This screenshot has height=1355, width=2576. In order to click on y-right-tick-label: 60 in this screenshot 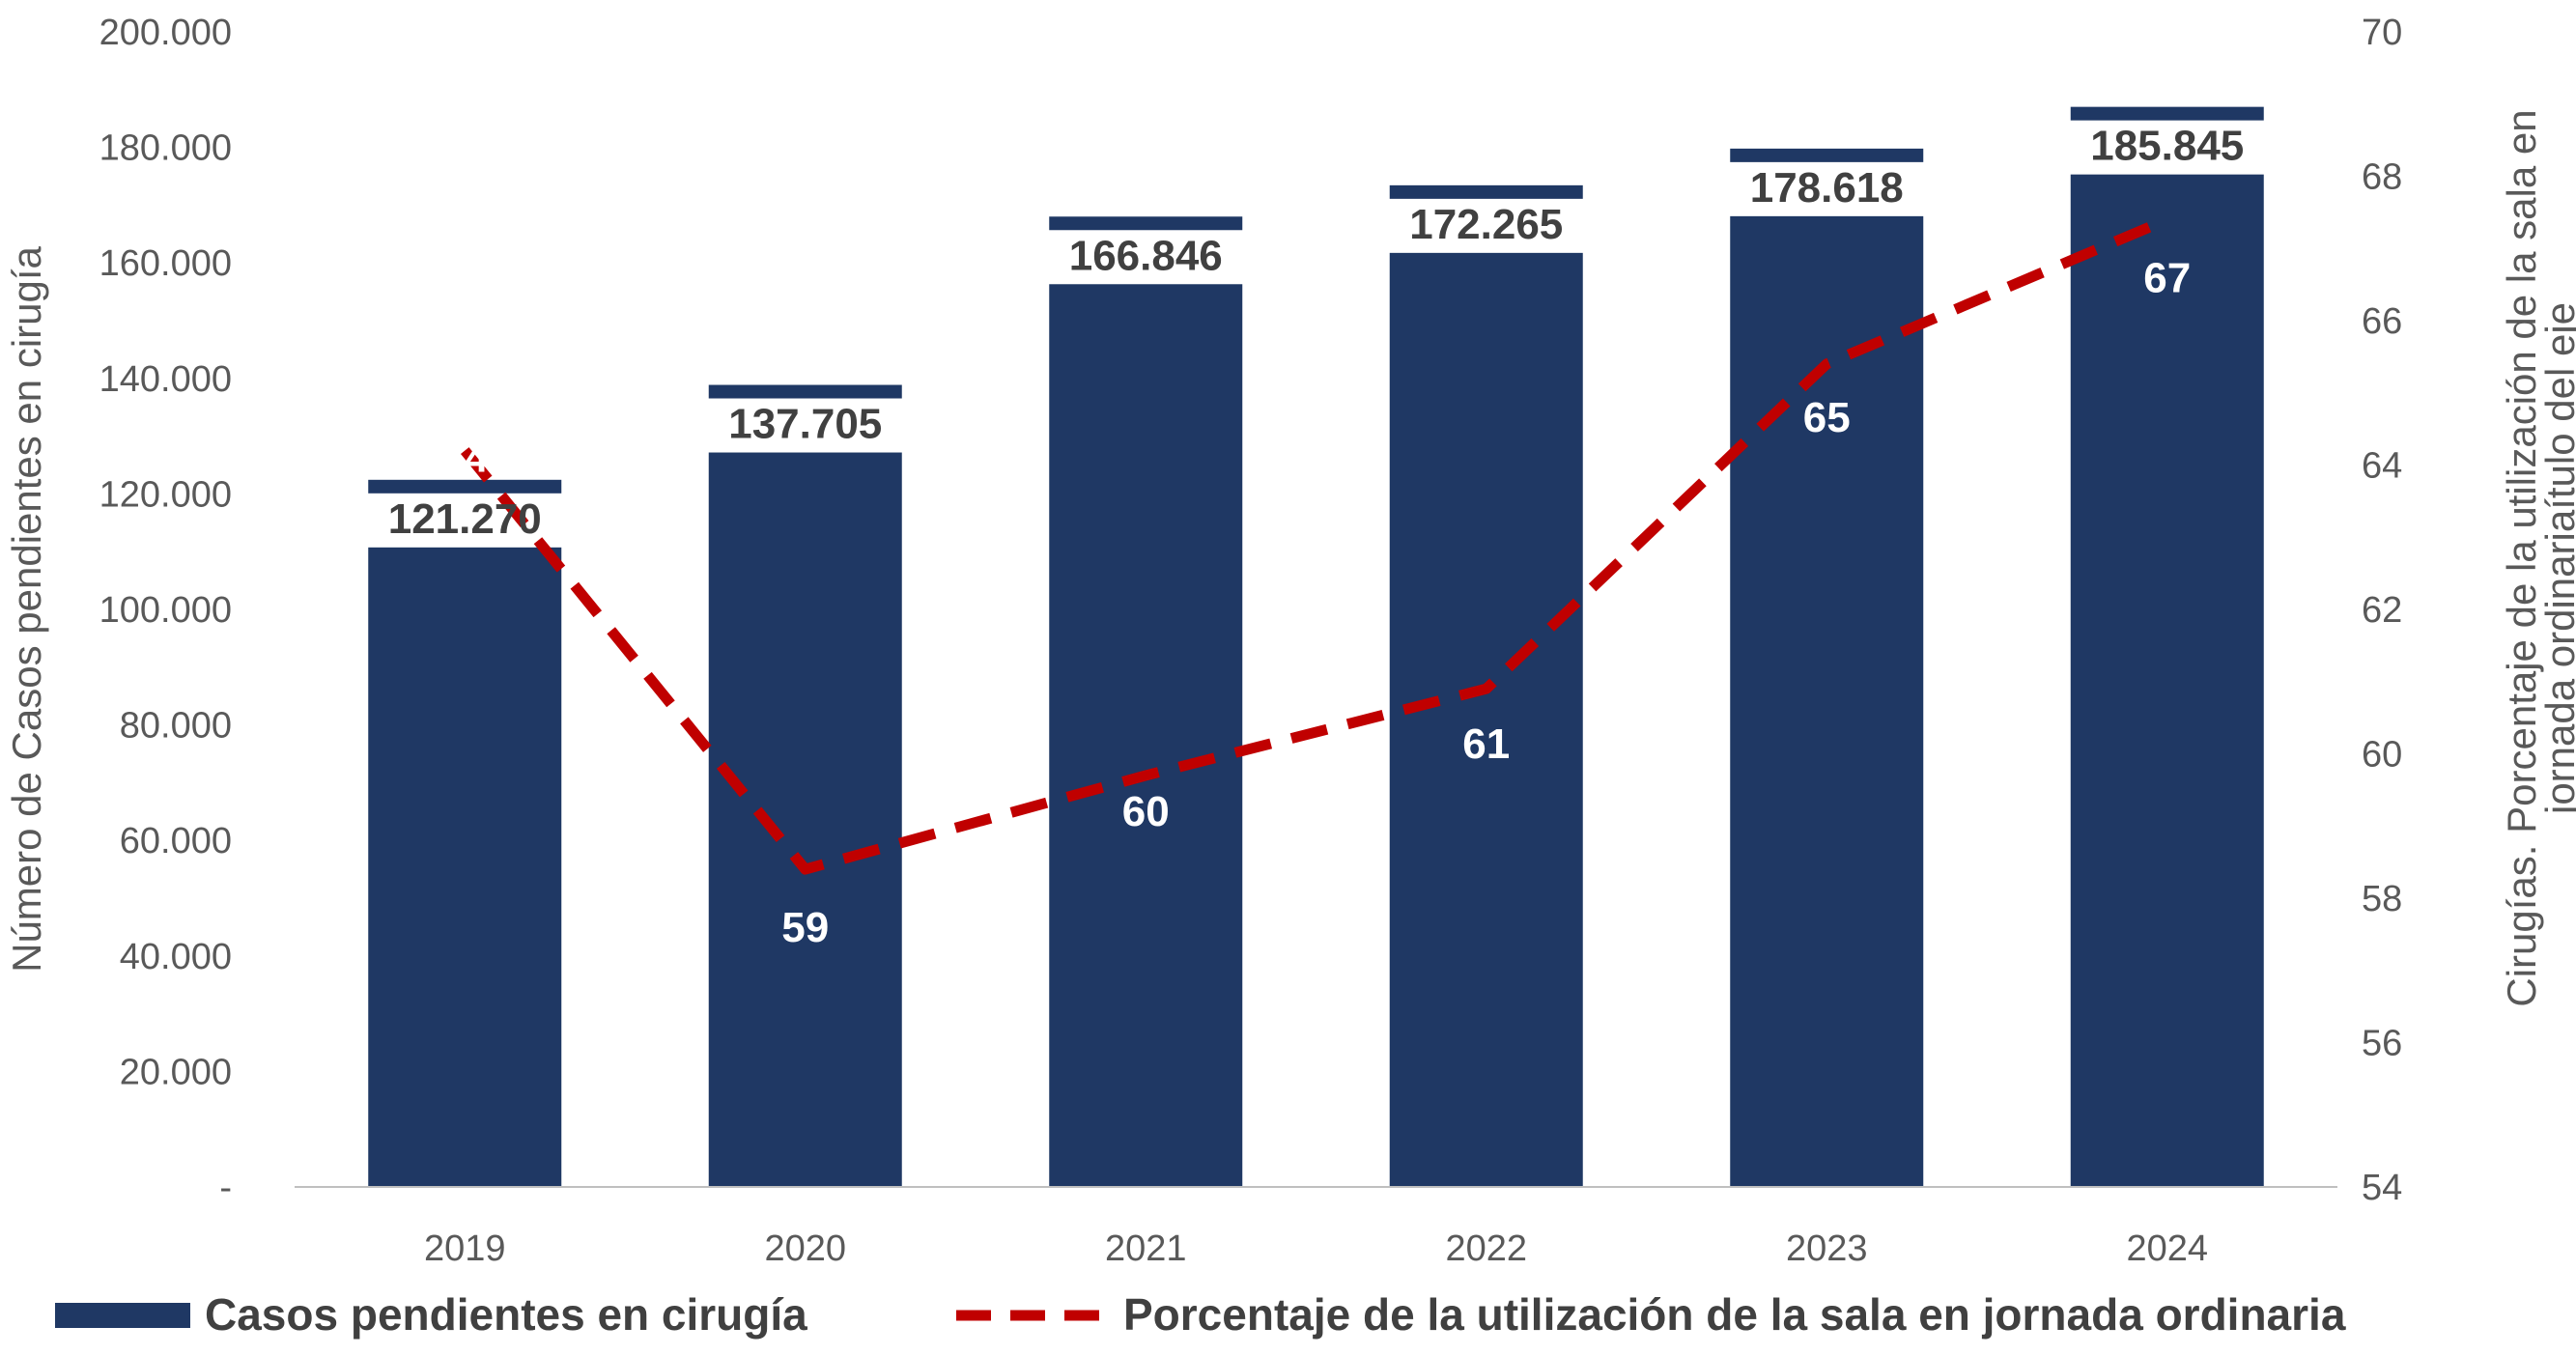, I will do `click(2382, 755)`.